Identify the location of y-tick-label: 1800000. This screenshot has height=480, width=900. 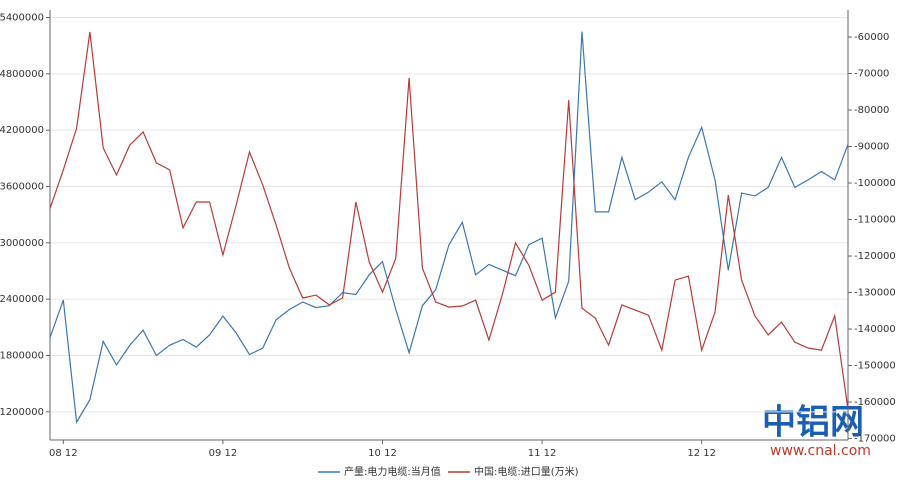
(22, 356).